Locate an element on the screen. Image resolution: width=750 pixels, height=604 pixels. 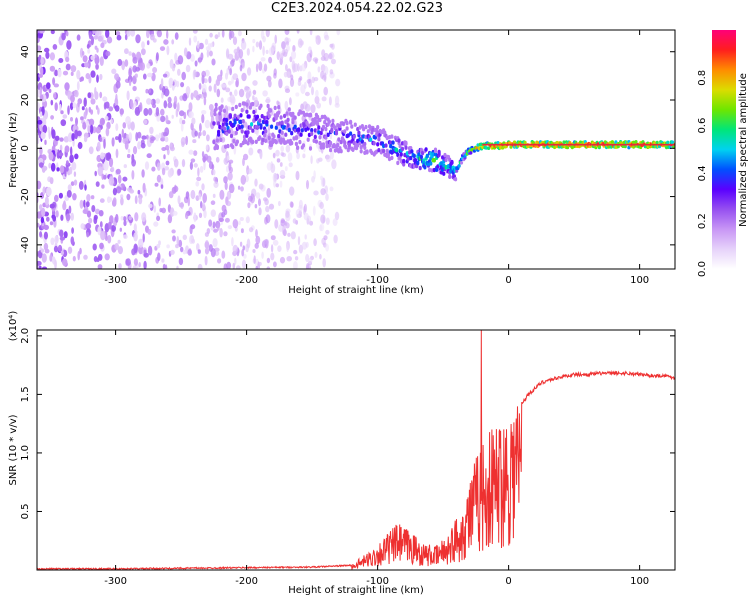
figure-title: C2E3.2024.054.22.02.G23 is located at coordinates (357, 8).